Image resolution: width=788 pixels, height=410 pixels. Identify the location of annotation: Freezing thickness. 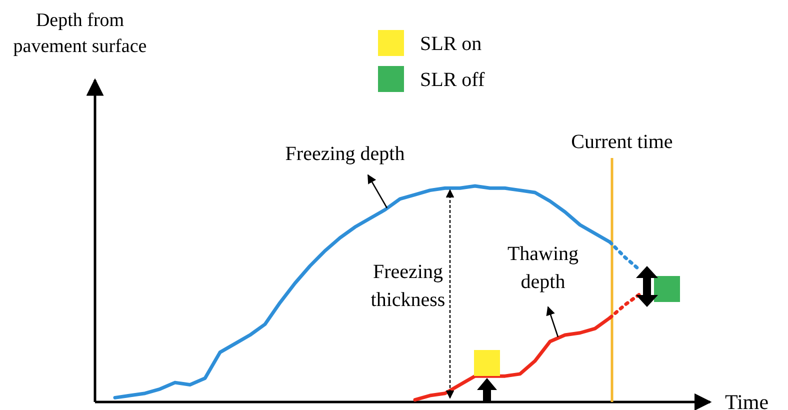
(408, 286).